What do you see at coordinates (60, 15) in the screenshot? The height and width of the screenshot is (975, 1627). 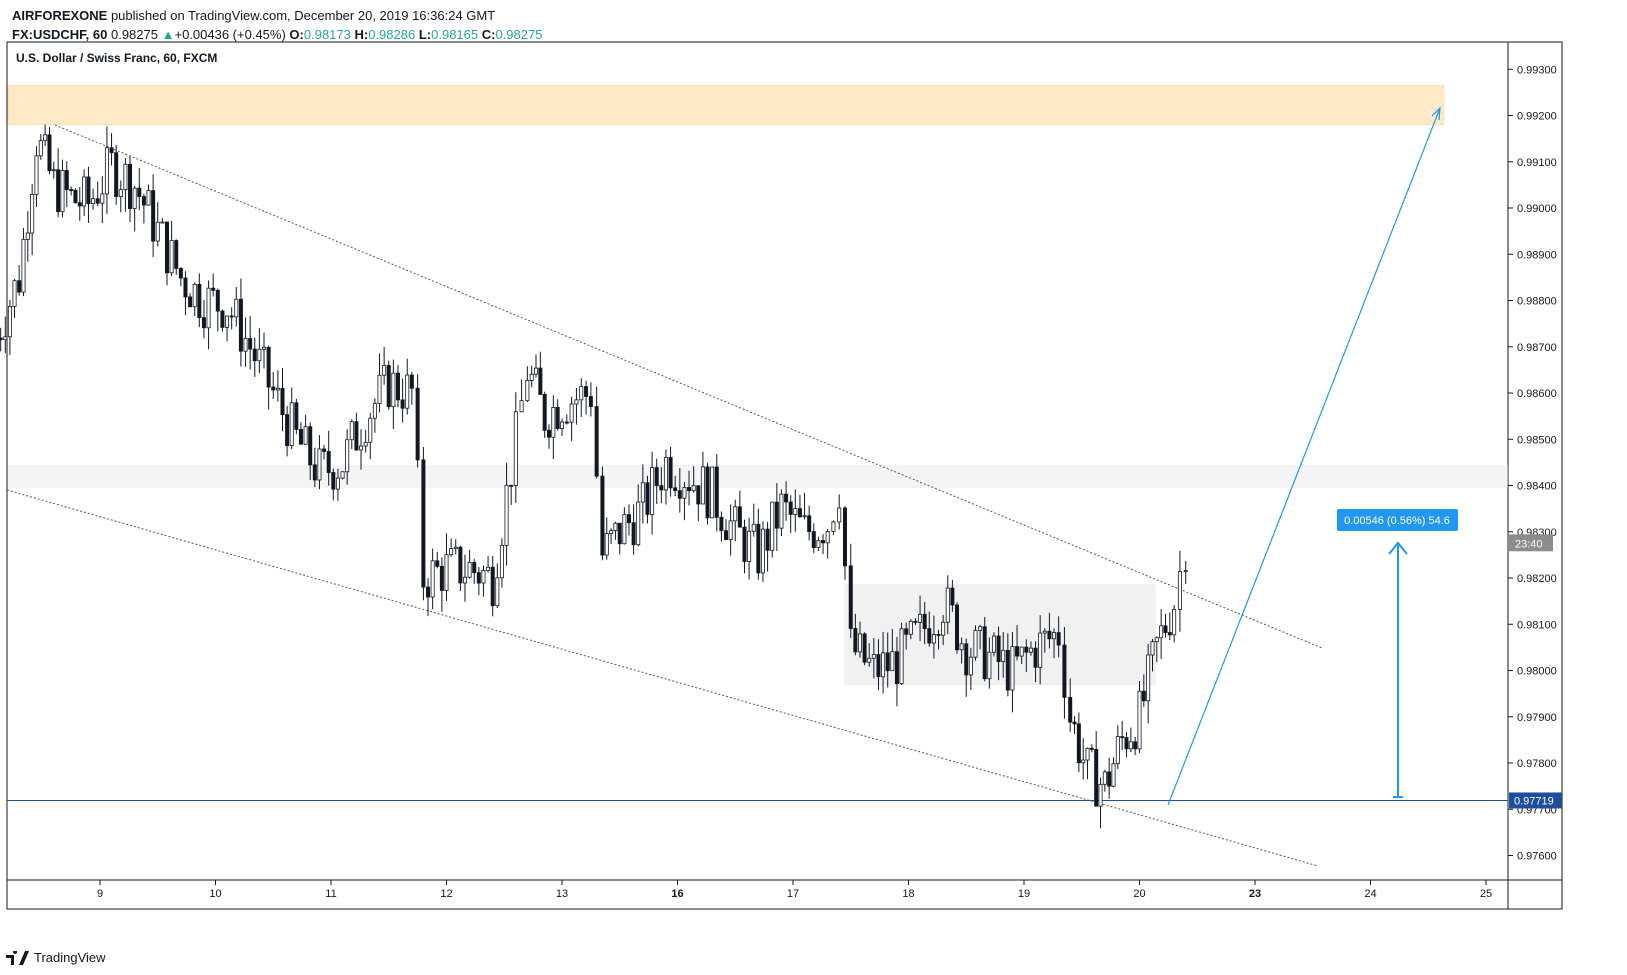 I see `author-name: AIRFOREXONE` at bounding box center [60, 15].